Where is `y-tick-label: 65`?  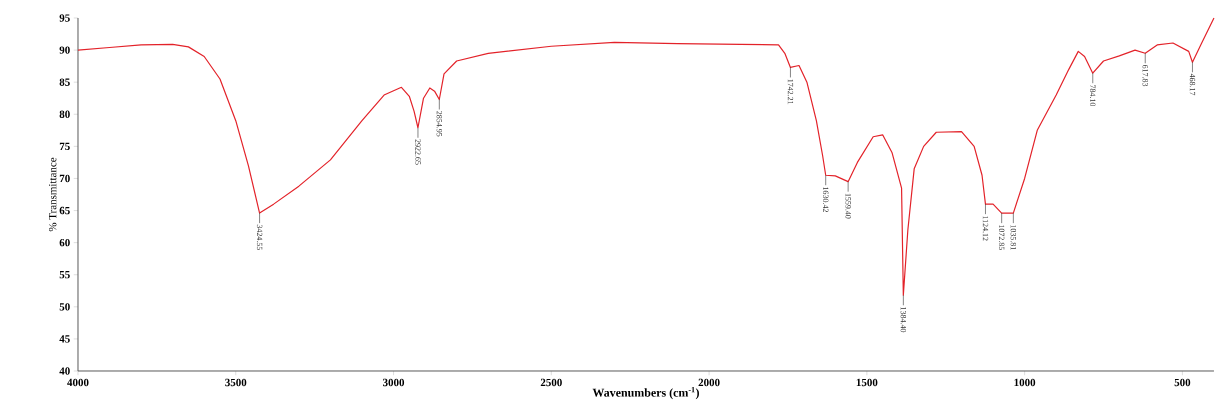
y-tick-label: 65 is located at coordinates (64, 210).